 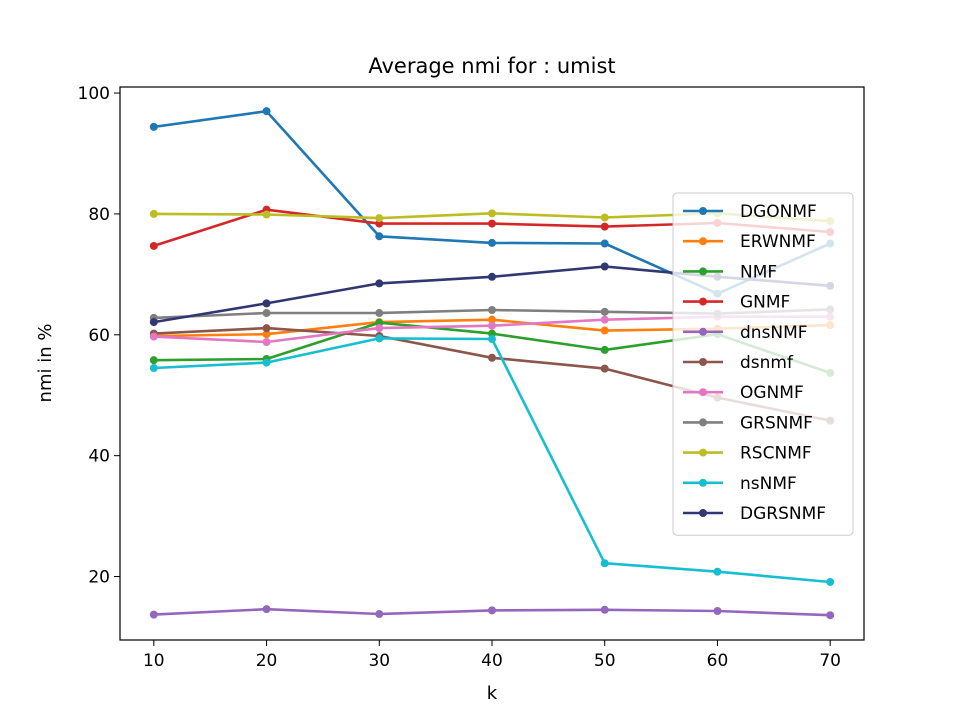 I want to click on legend-label: dnsNMF, so click(x=774, y=333).